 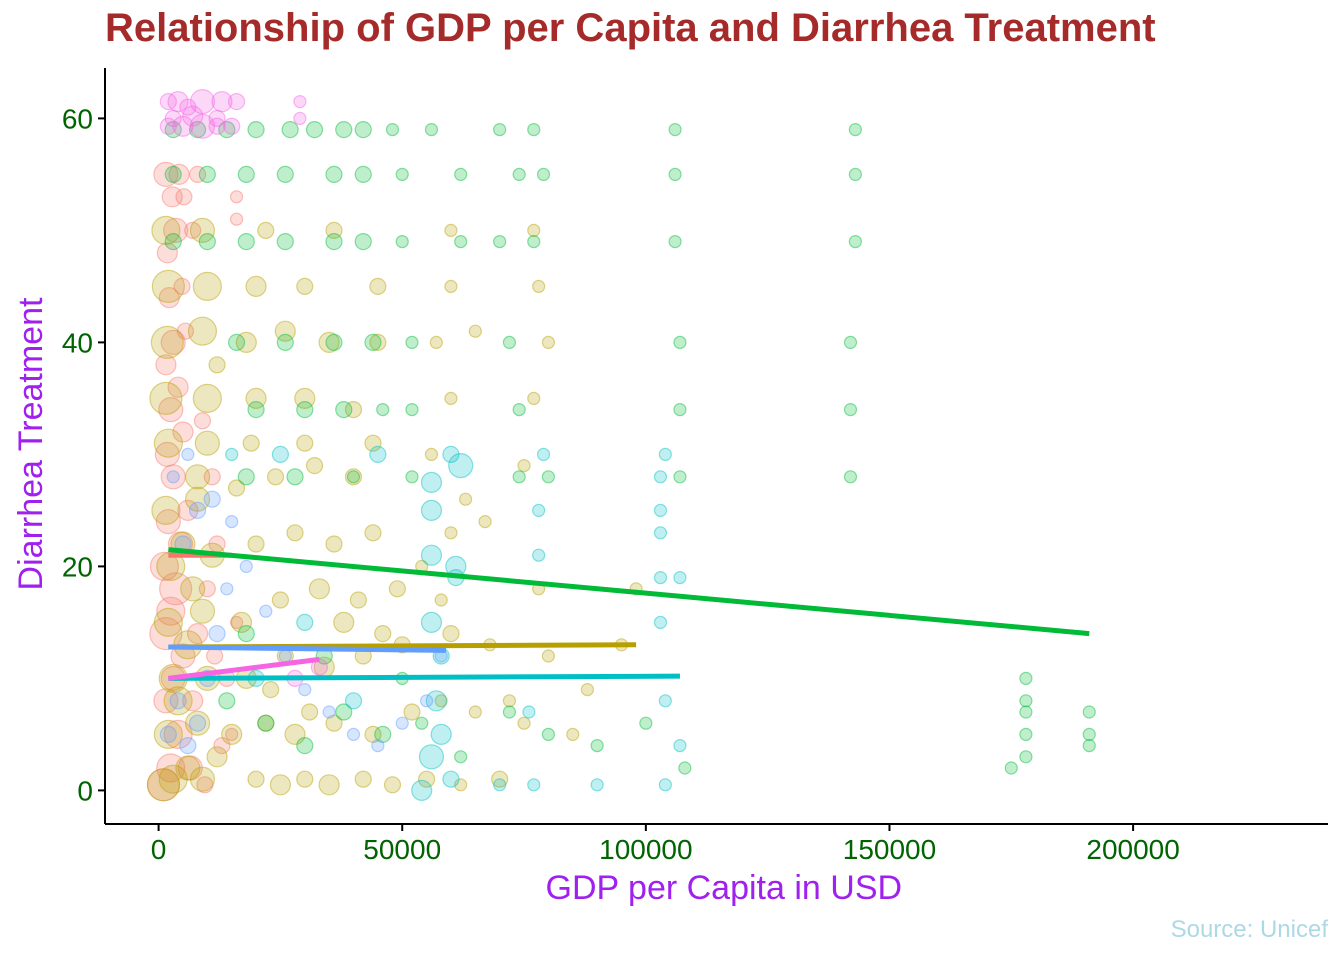 I want to click on y-tick-label: 60, so click(x=77, y=118).